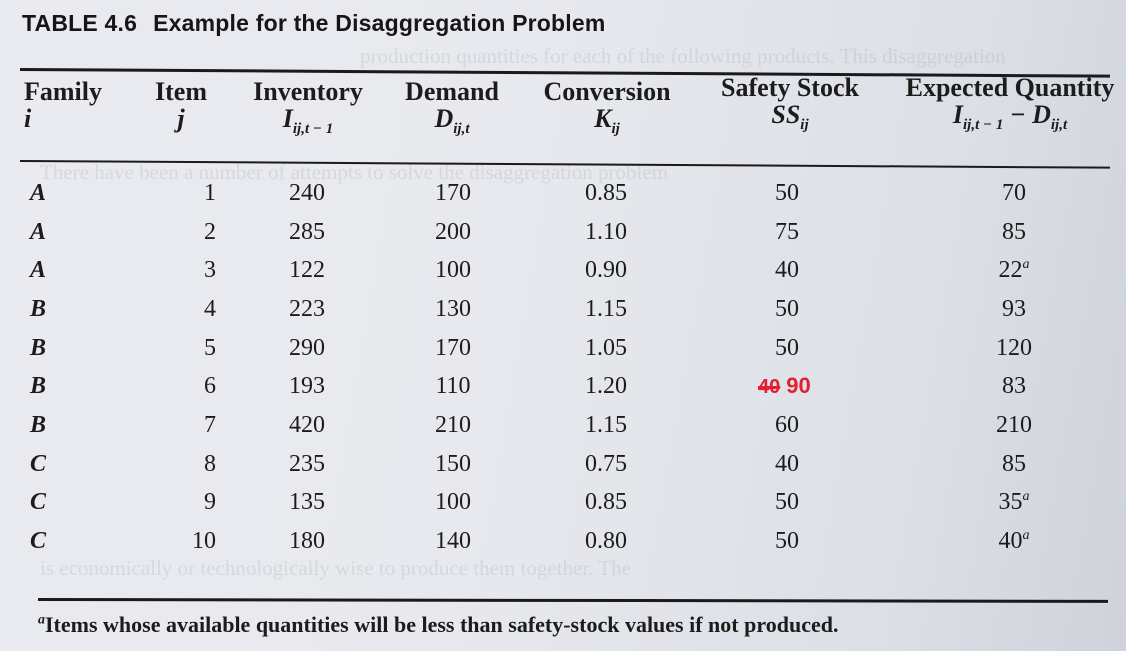  I want to click on header-item: Item j, so click(181, 105).